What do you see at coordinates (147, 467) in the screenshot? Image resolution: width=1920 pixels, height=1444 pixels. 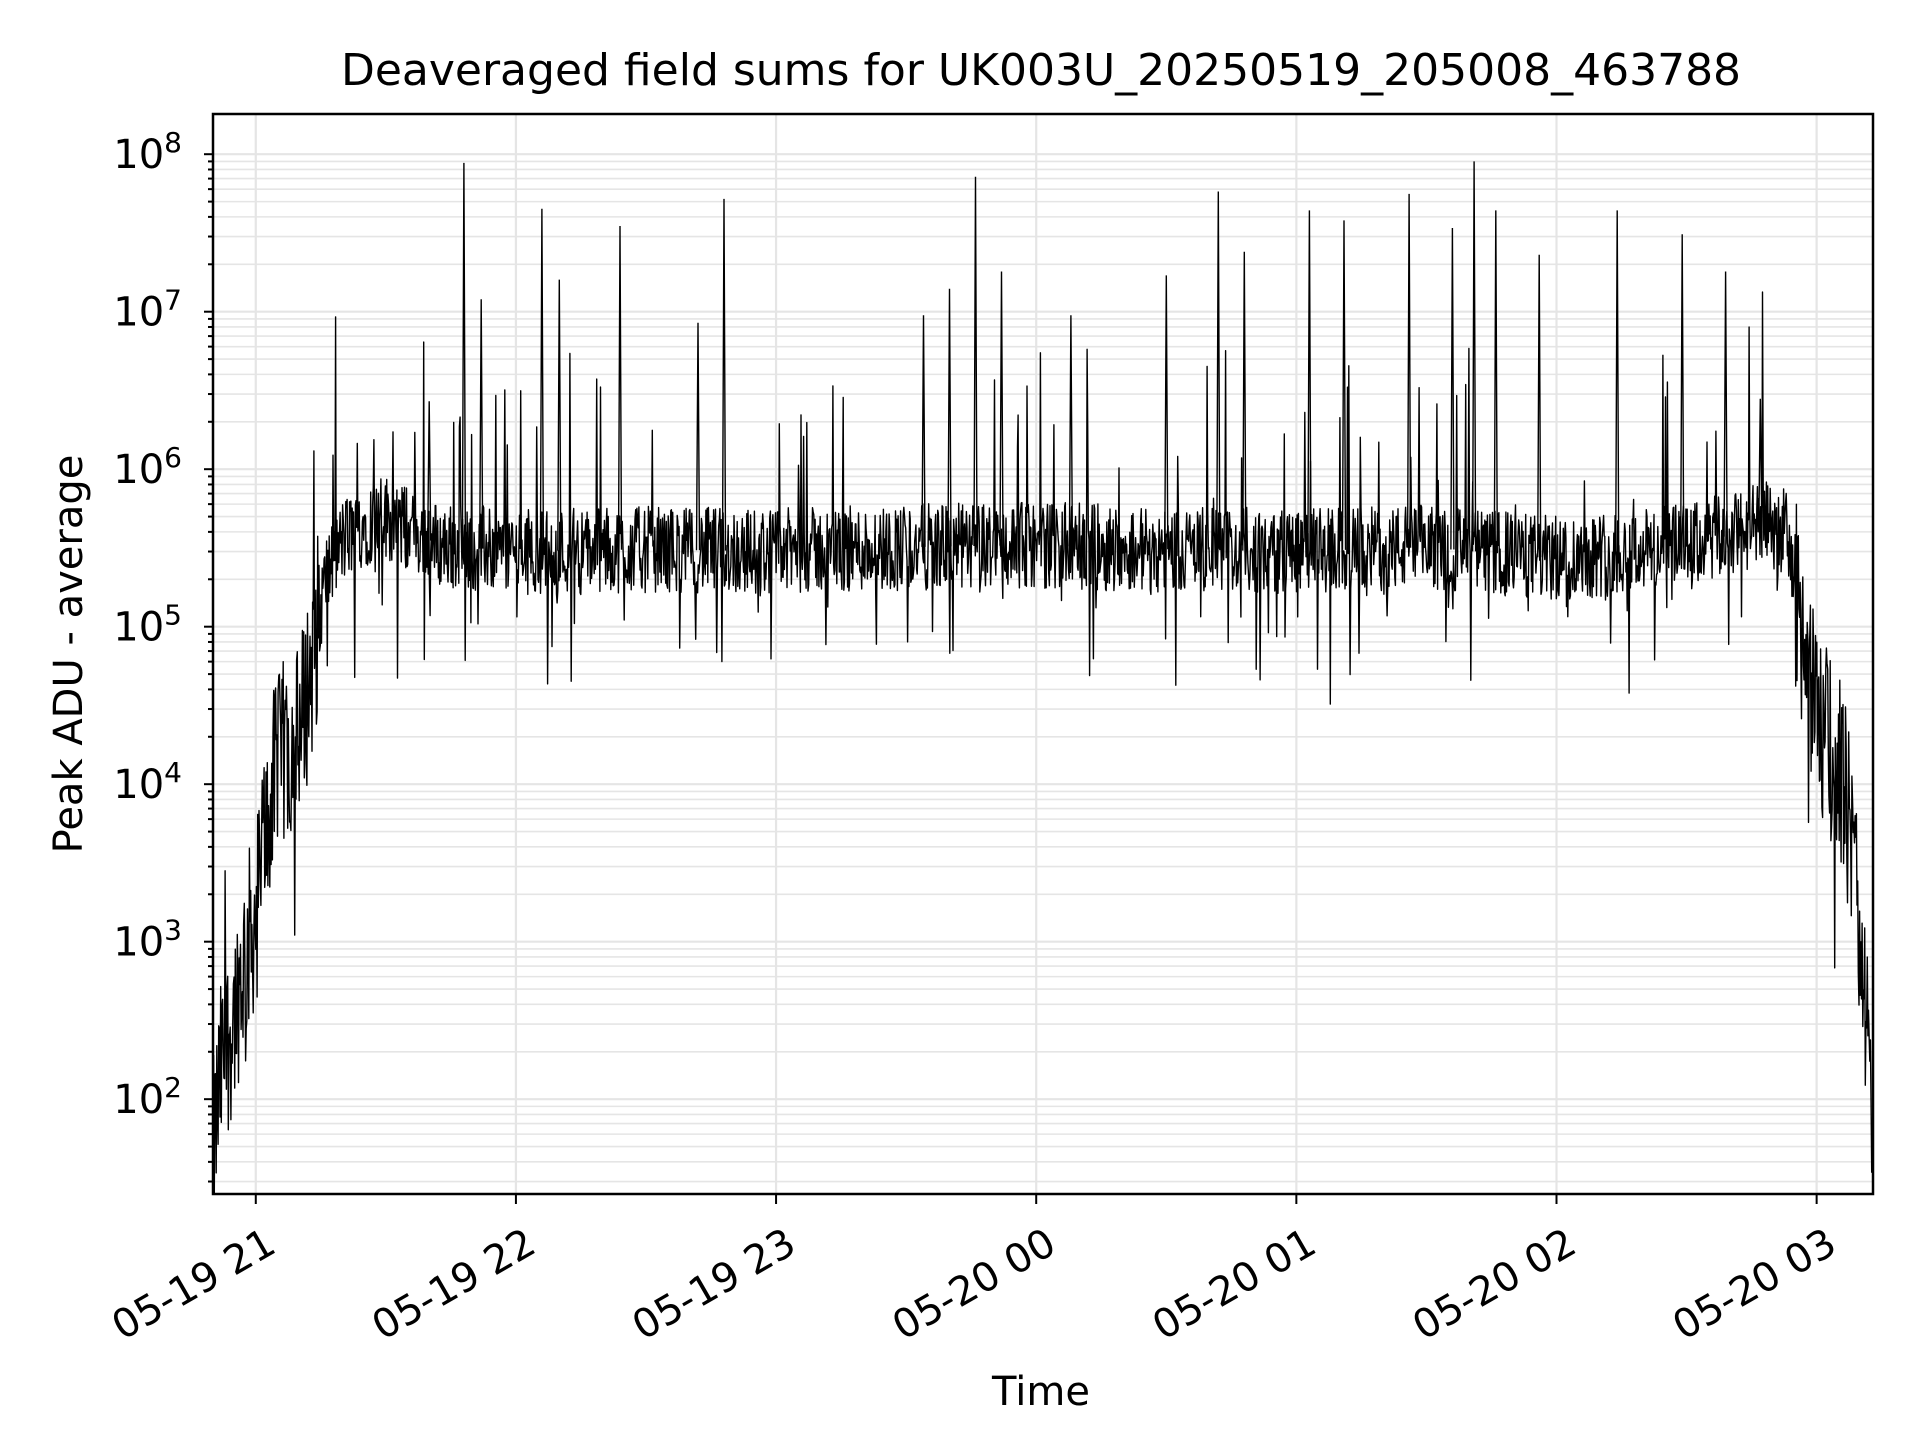 I see `y-tick-label: 106` at bounding box center [147, 467].